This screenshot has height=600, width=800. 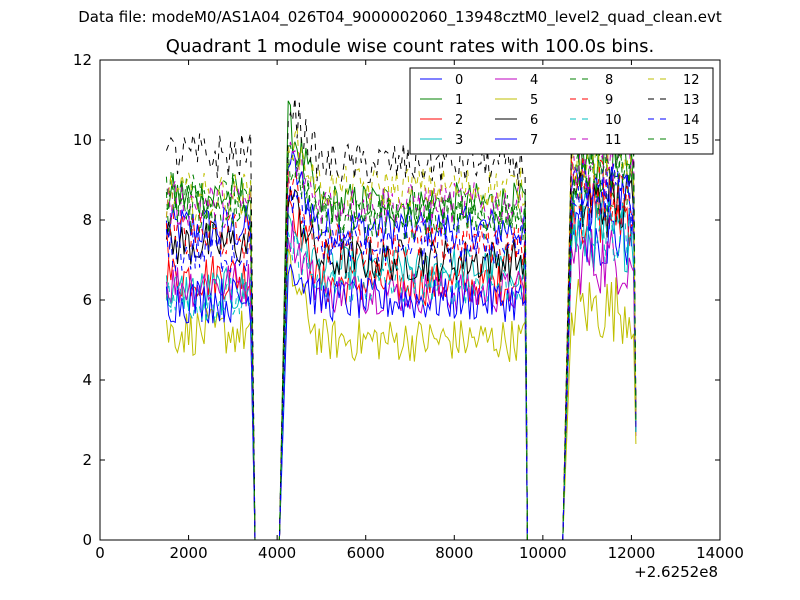 What do you see at coordinates (632, 553) in the screenshot?
I see `x-tick-label: 12000` at bounding box center [632, 553].